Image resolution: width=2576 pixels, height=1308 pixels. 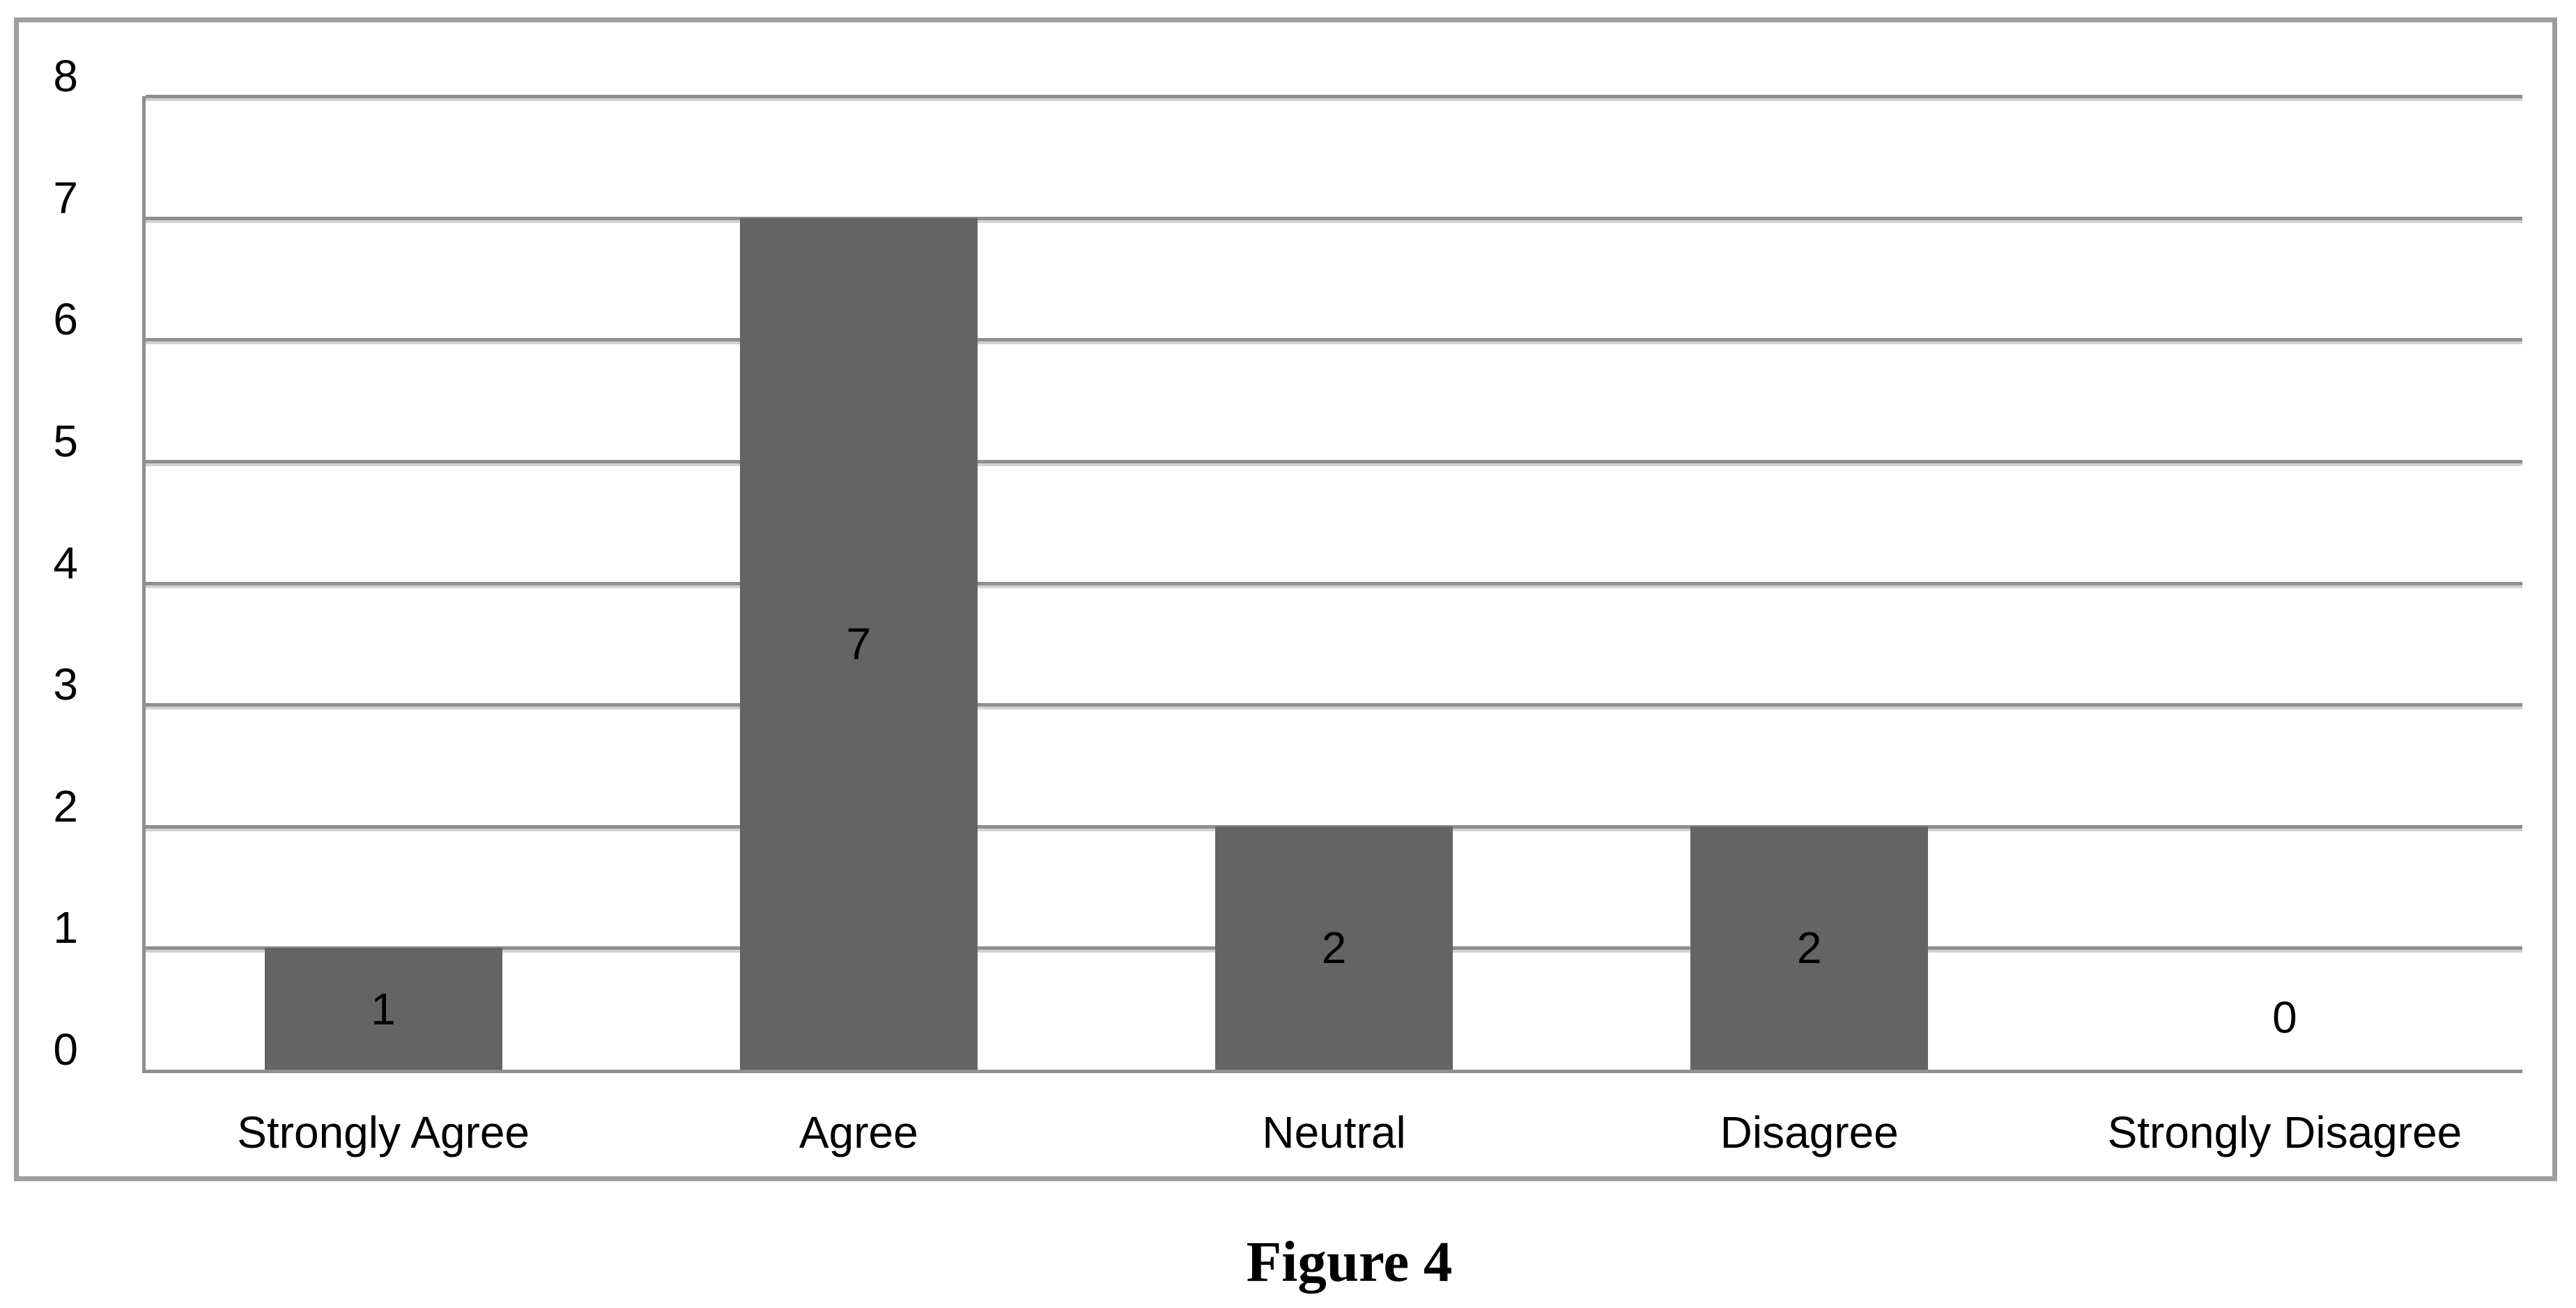 I want to click on y-axis-tick-labels: 0 1 2 3 4 5 6 7 8, so click(x=39, y=654).